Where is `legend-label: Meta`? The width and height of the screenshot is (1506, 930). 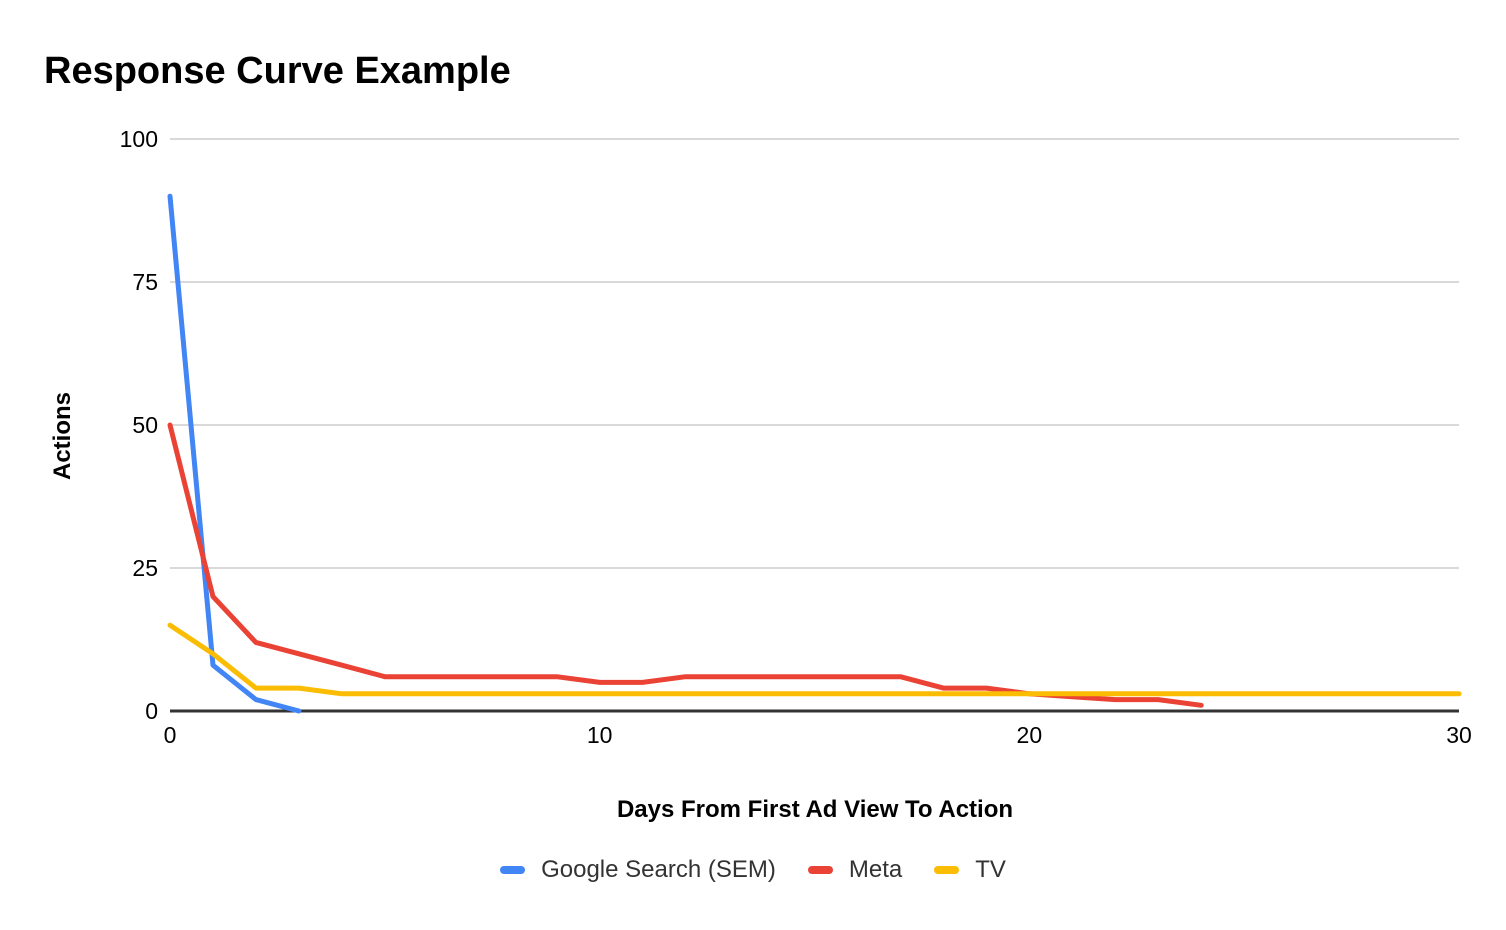
legend-label: Meta is located at coordinates (875, 869).